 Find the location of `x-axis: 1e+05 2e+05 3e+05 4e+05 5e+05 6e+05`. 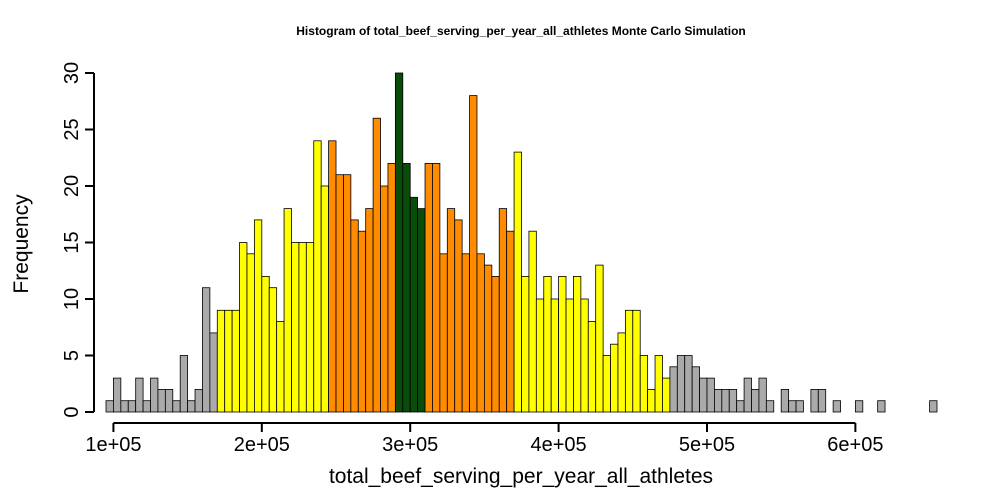

x-axis: 1e+05 2e+05 3e+05 4e+05 5e+05 6e+05 is located at coordinates (484, 439).